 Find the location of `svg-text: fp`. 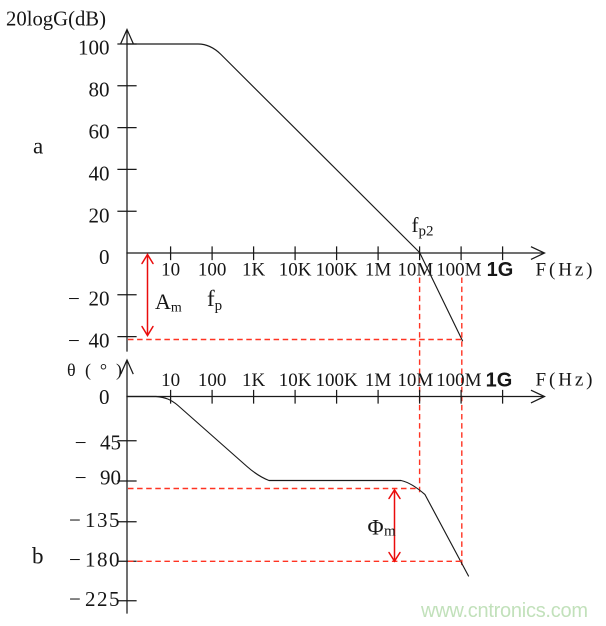

svg-text: fp is located at coordinates (214, 300).